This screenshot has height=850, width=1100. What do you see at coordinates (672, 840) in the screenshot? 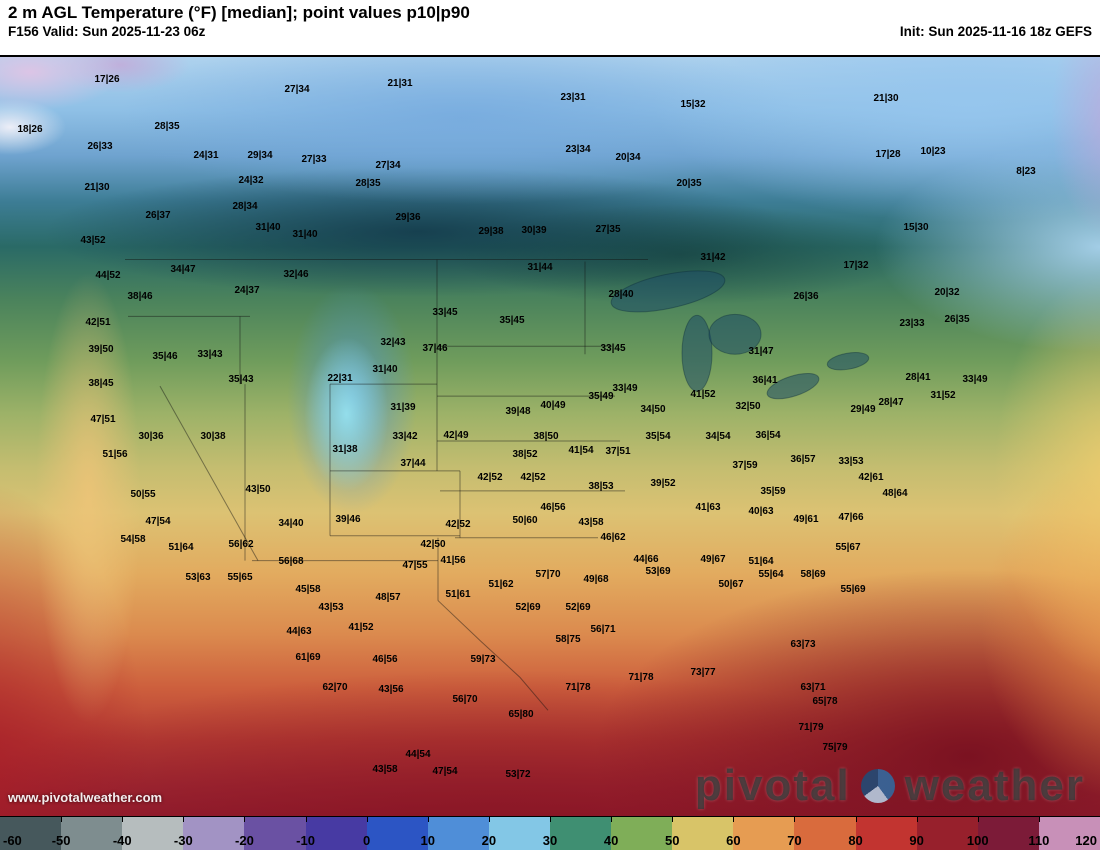
I see `colorbar-tick-label: 50` at bounding box center [672, 840].